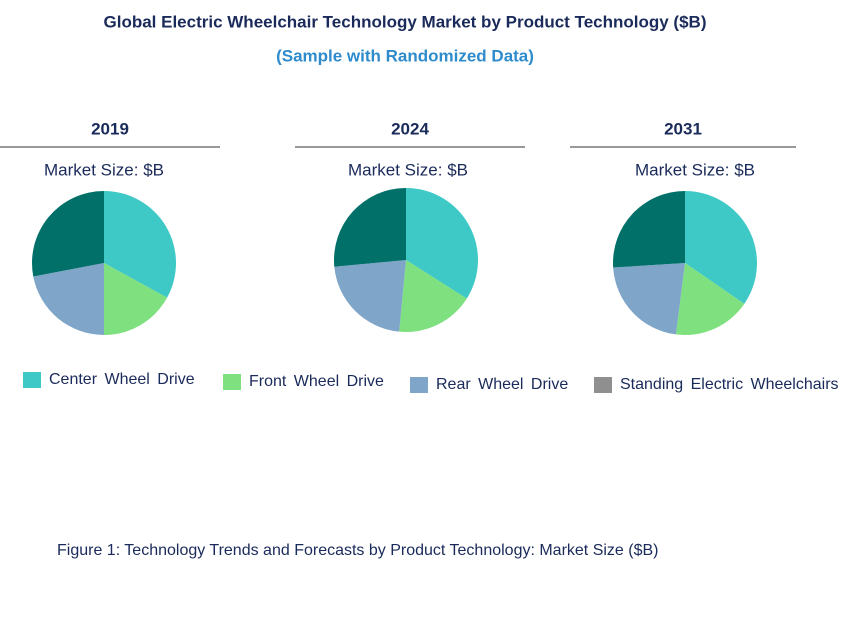  What do you see at coordinates (410, 128) in the screenshot?
I see `pie-title: 2024` at bounding box center [410, 128].